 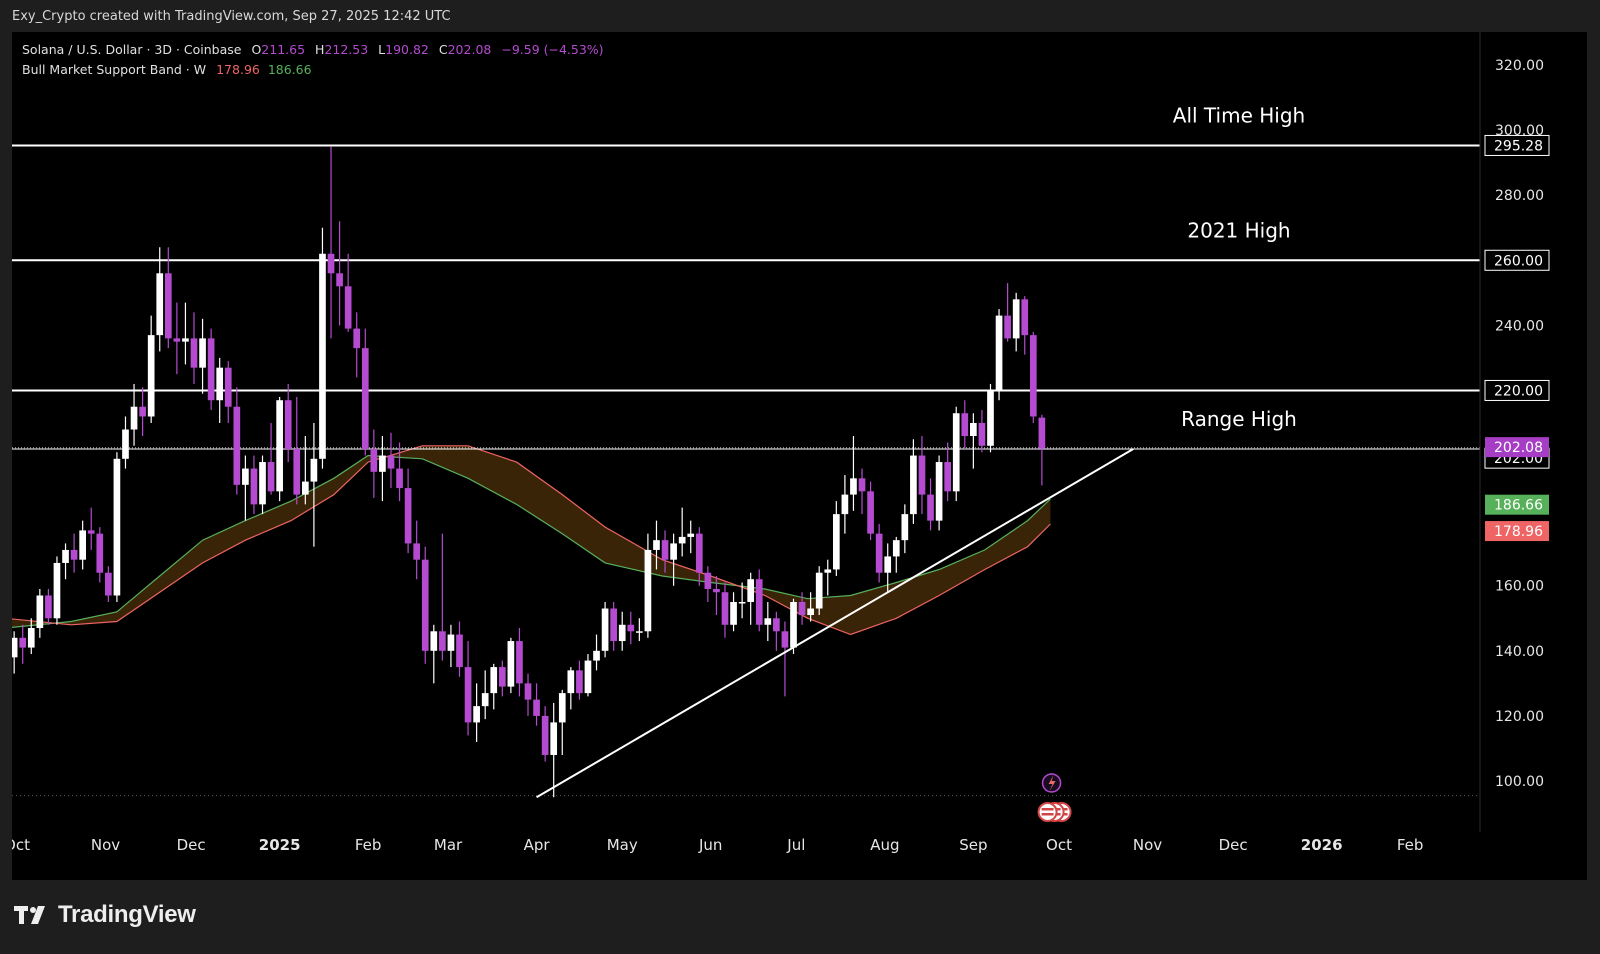 I want to click on indicator-title: Bull Market Support Band · W, so click(x=114, y=69).